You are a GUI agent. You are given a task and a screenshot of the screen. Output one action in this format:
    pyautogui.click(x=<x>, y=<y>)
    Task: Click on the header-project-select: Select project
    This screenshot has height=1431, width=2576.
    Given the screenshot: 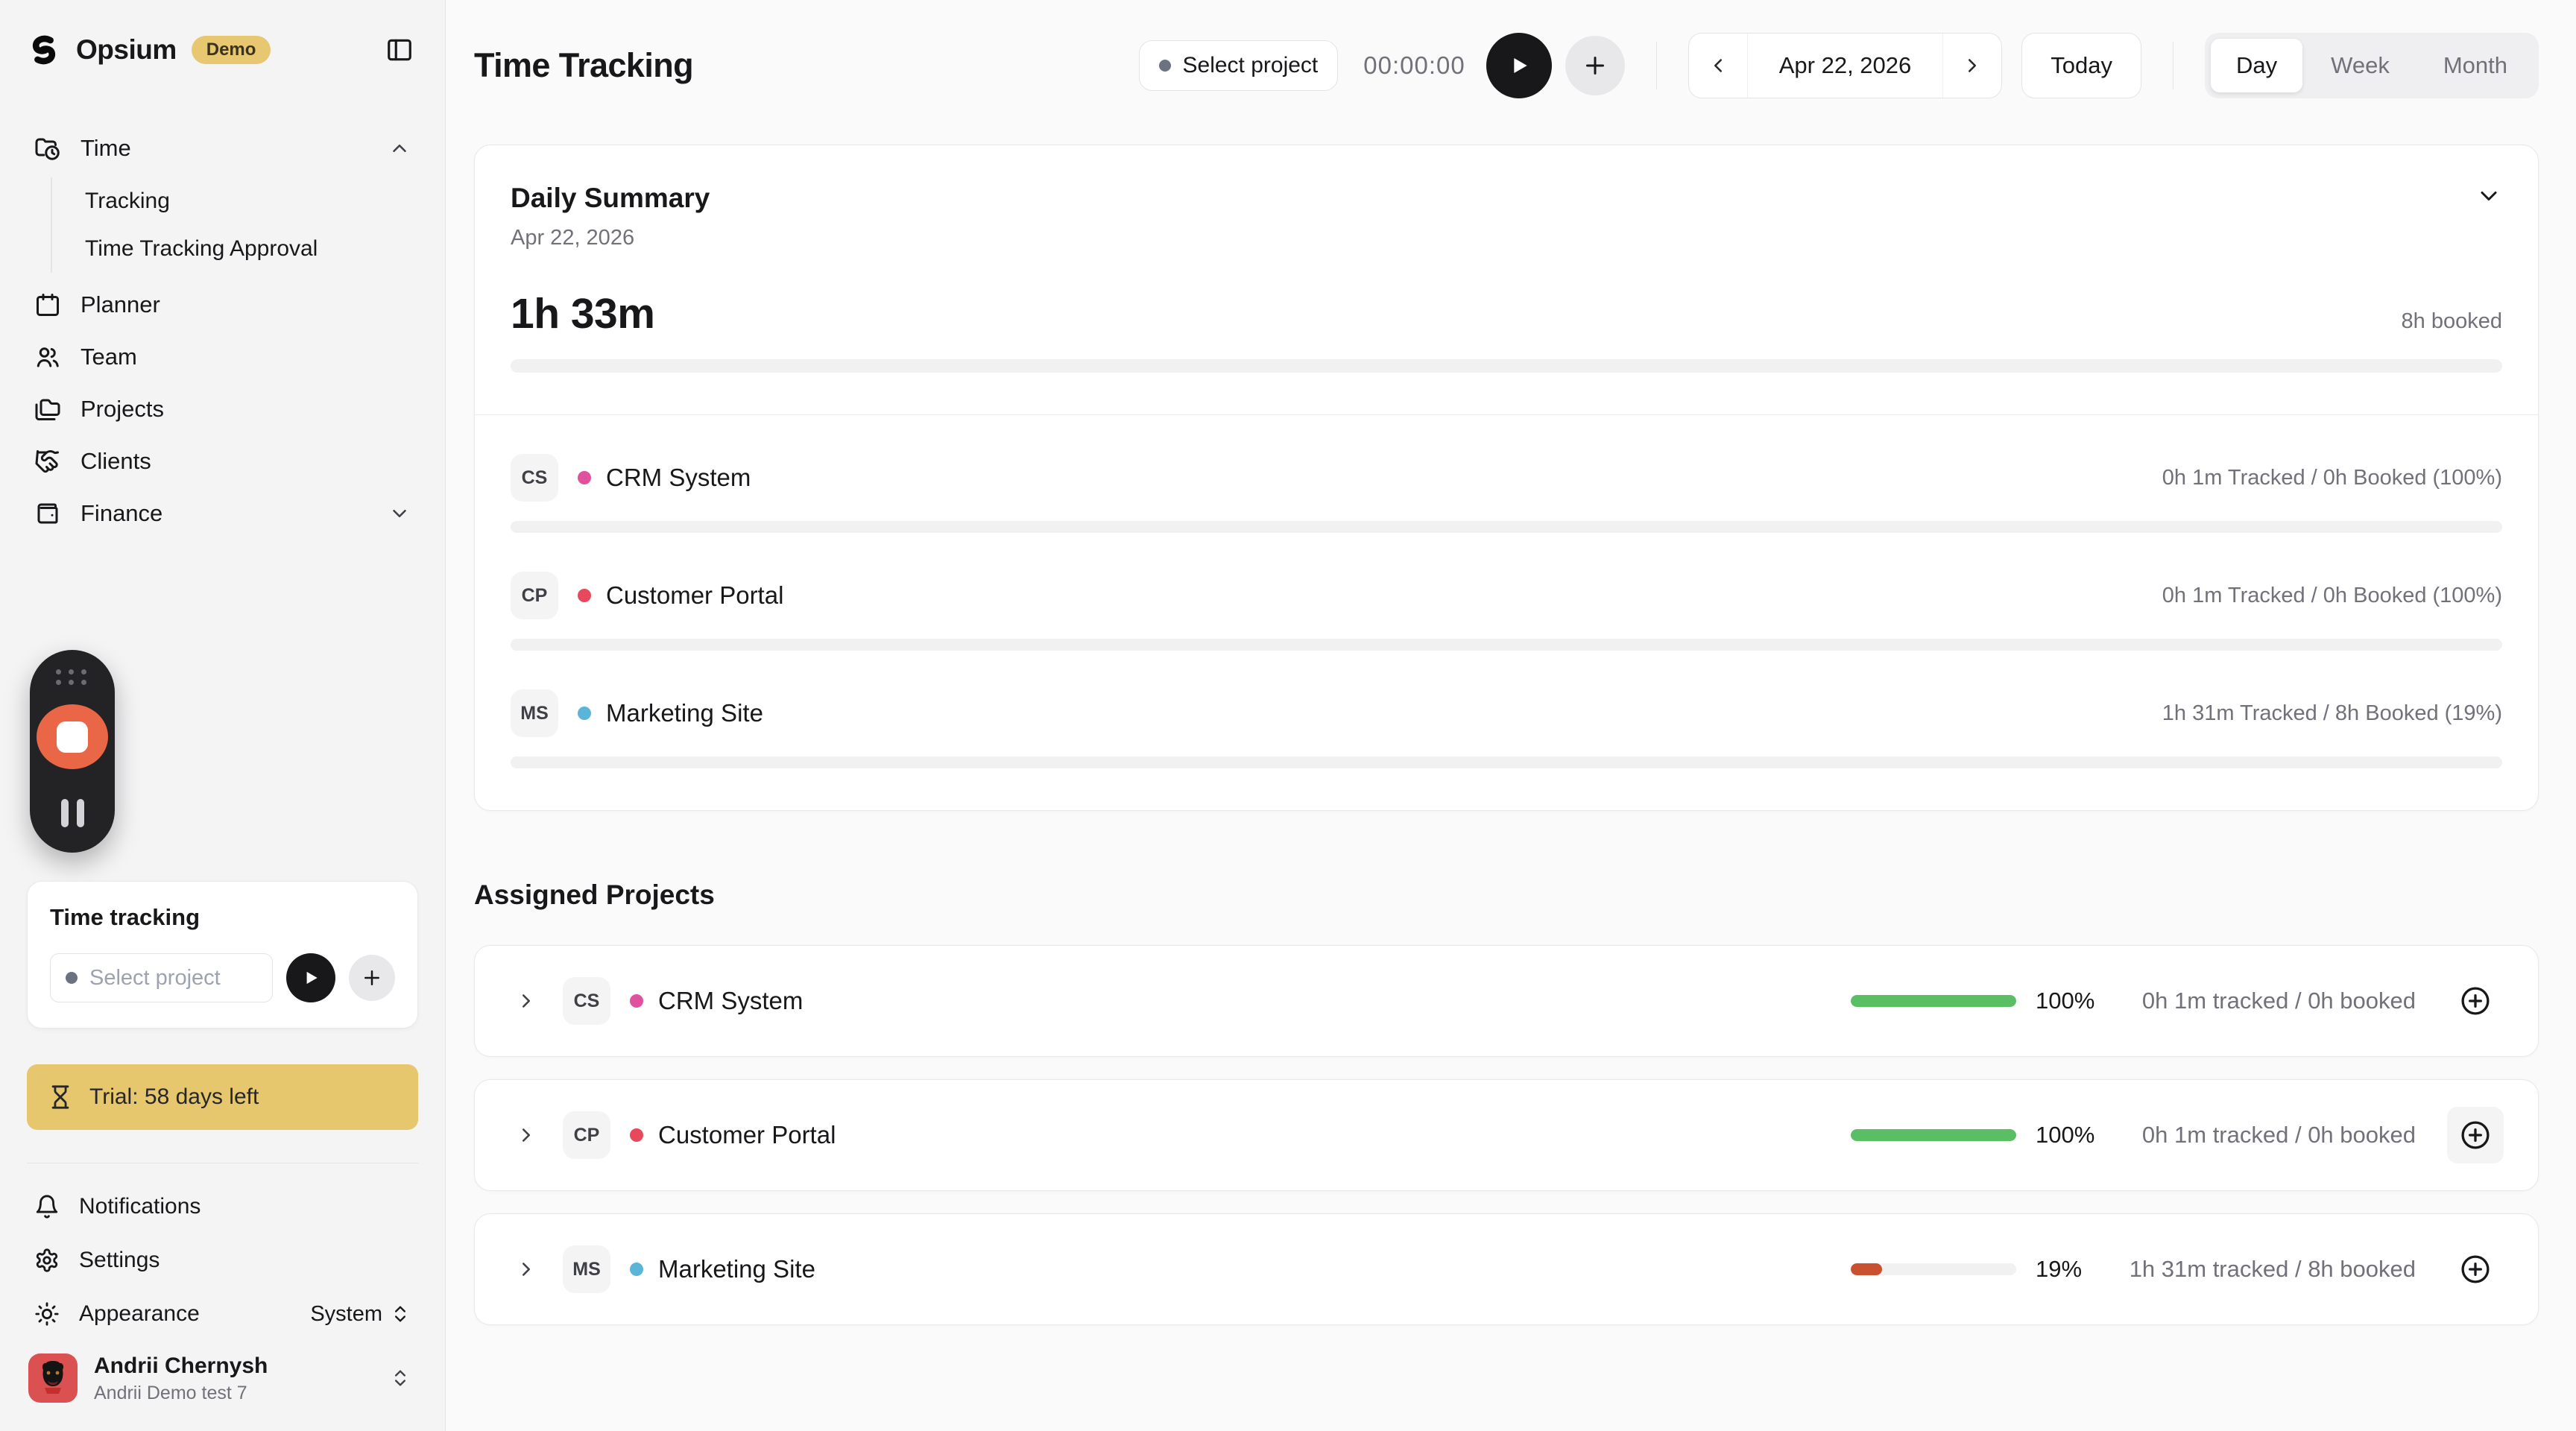 What is the action you would take?
    pyautogui.click(x=1239, y=65)
    